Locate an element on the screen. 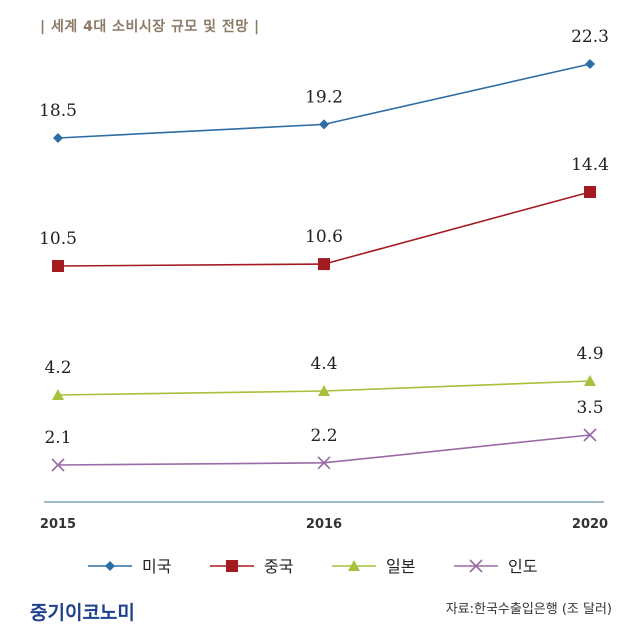 The height and width of the screenshot is (639, 640). x-tick-label: 2015 is located at coordinates (58, 524).